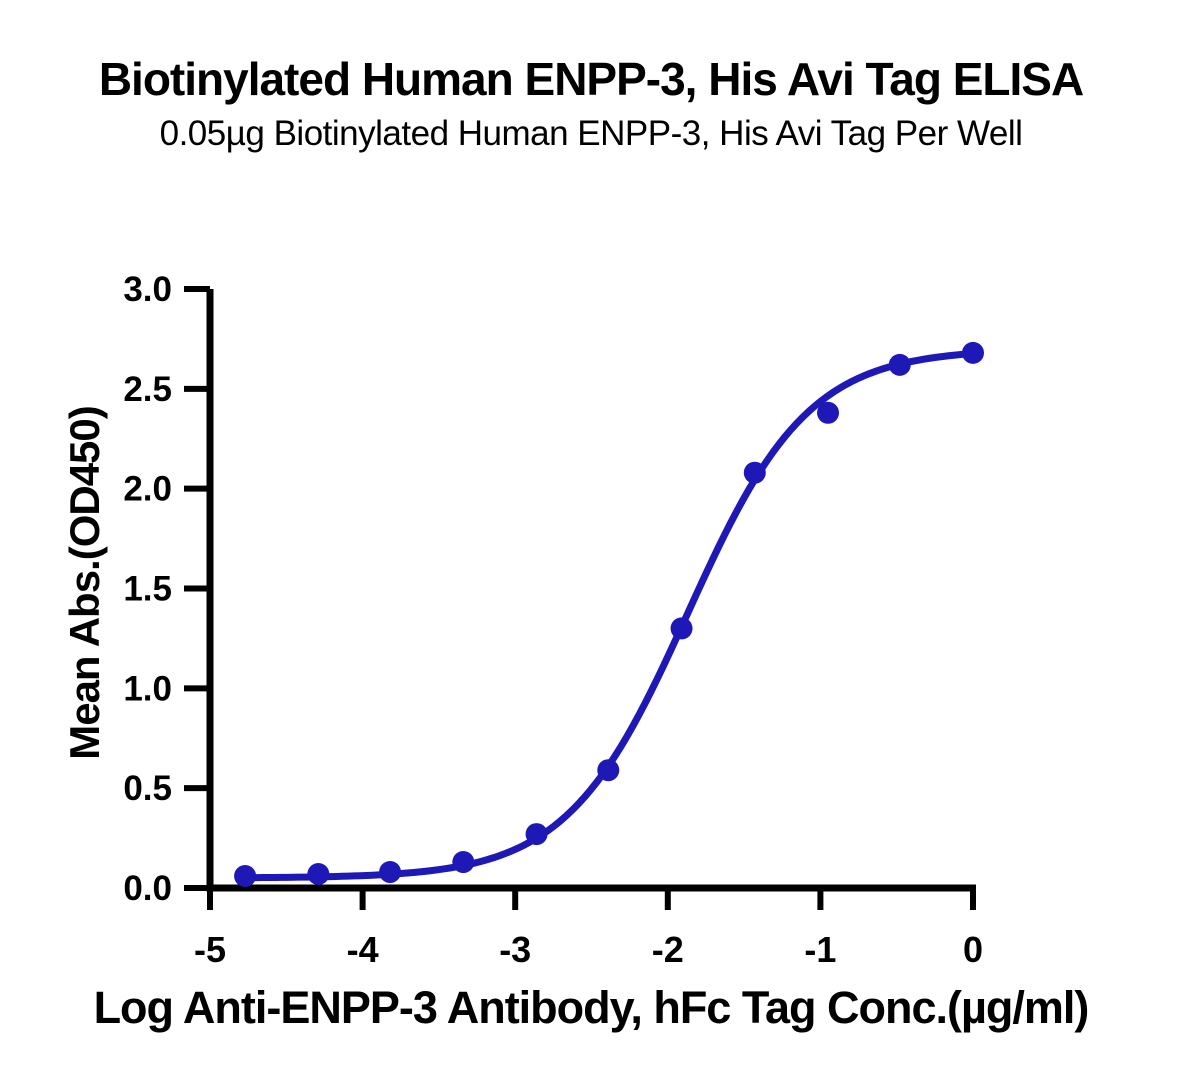  I want to click on y-tick-label: 1.5, so click(147, 589).